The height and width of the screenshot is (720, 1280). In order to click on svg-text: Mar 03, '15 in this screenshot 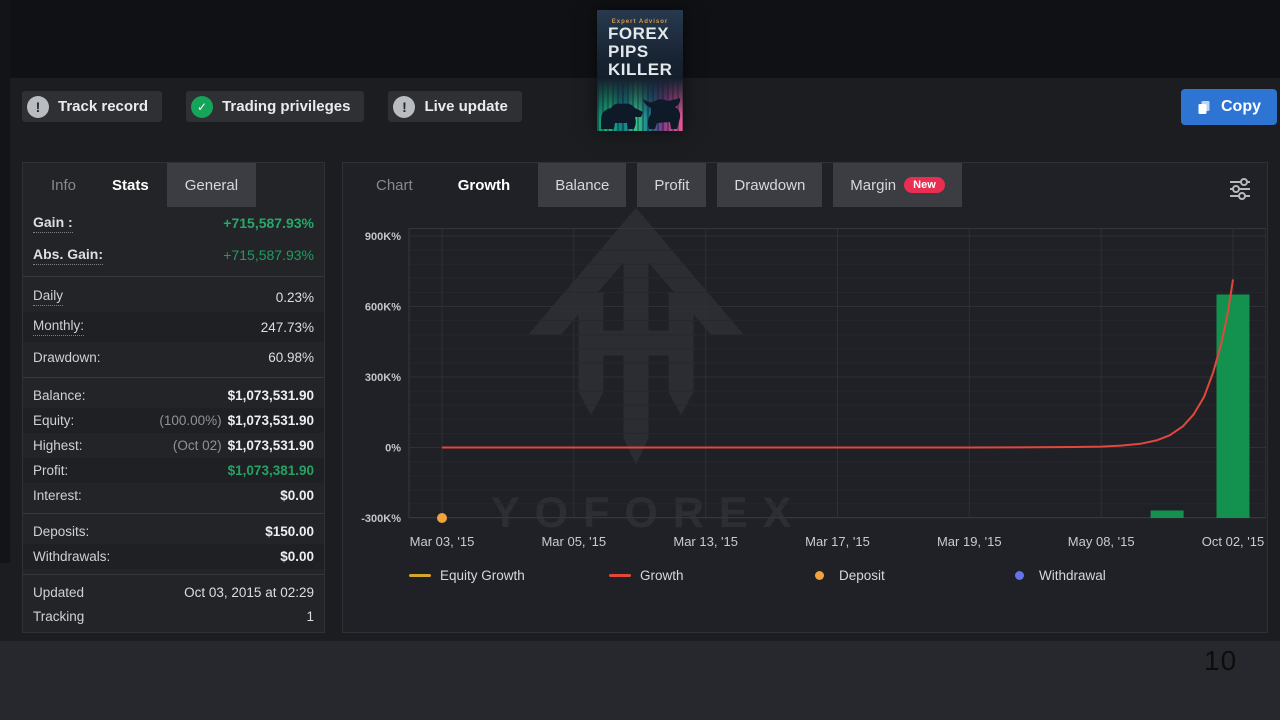, I will do `click(442, 541)`.